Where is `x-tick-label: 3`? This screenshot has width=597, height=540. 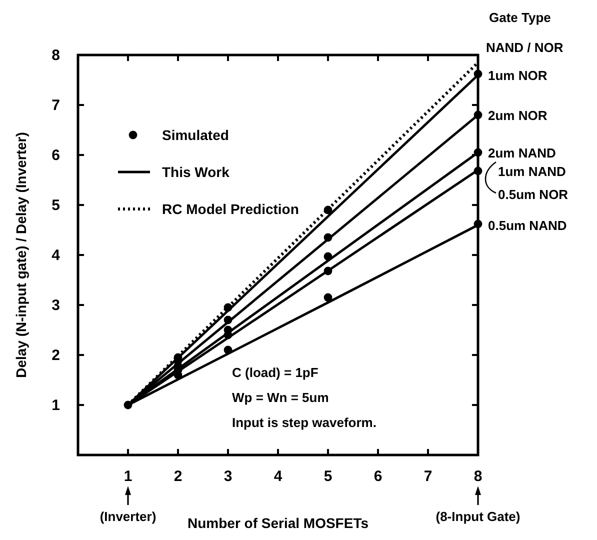
x-tick-label: 3 is located at coordinates (228, 476).